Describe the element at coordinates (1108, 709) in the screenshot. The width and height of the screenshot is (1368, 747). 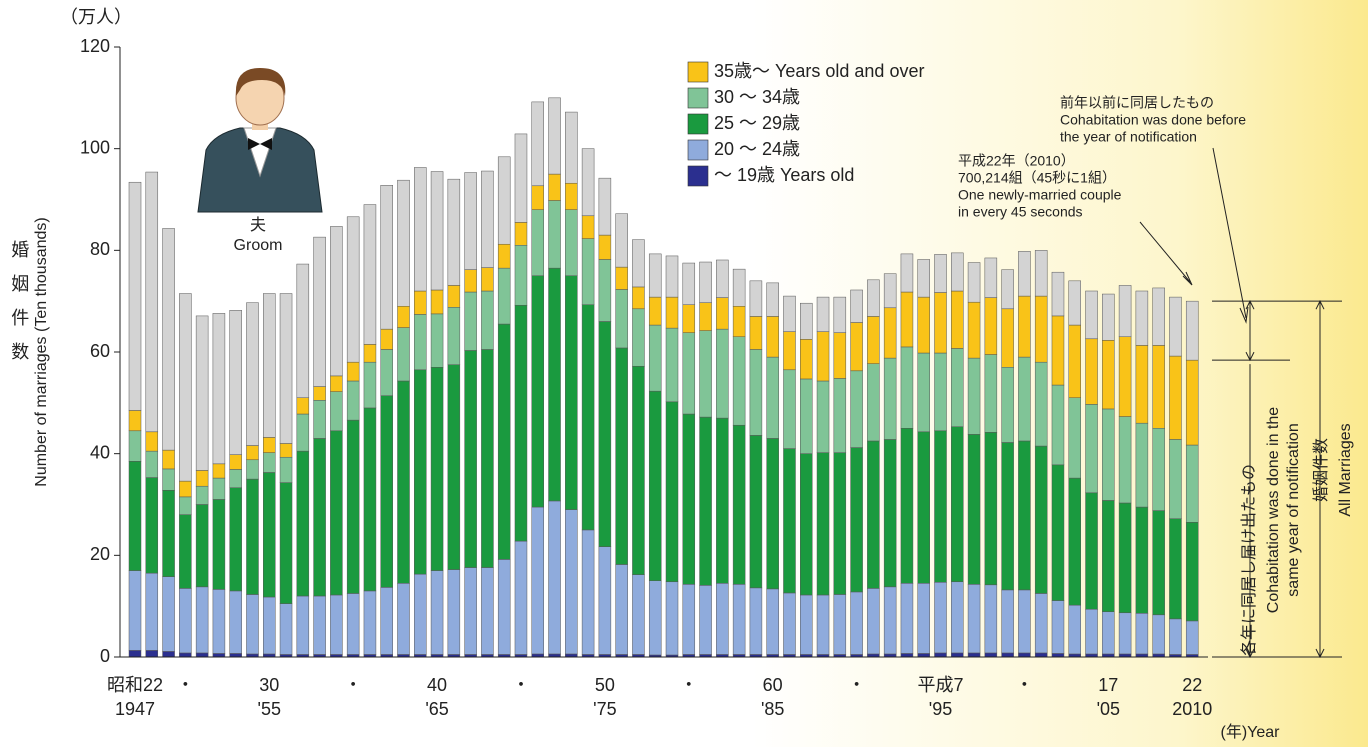
I see `x-tick-label: '05` at that location.